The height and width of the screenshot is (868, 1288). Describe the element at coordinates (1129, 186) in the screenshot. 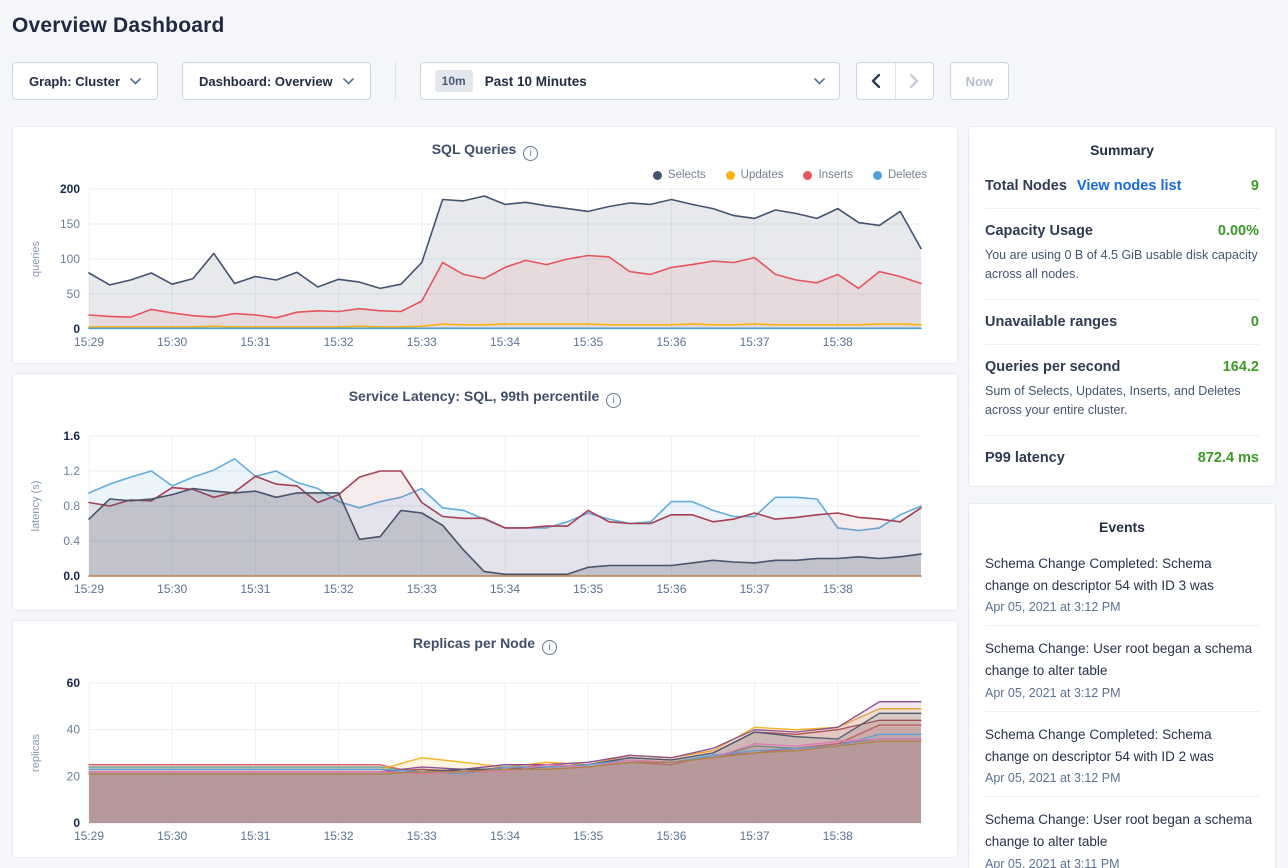

I see `view-nodes-list-link: View nodes list` at that location.